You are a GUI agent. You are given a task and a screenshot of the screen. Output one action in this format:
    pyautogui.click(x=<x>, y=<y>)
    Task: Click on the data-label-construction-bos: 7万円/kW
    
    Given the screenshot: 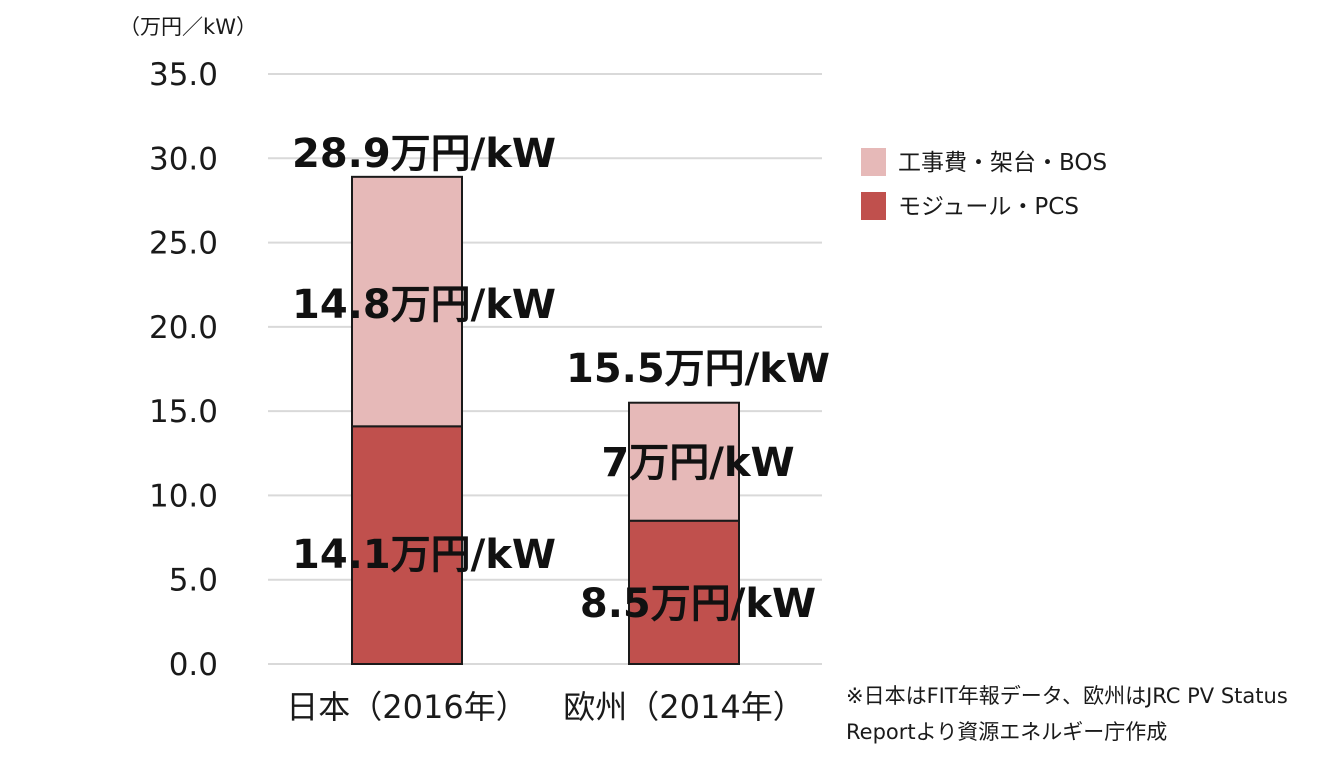 What is the action you would take?
    pyautogui.click(x=697, y=463)
    